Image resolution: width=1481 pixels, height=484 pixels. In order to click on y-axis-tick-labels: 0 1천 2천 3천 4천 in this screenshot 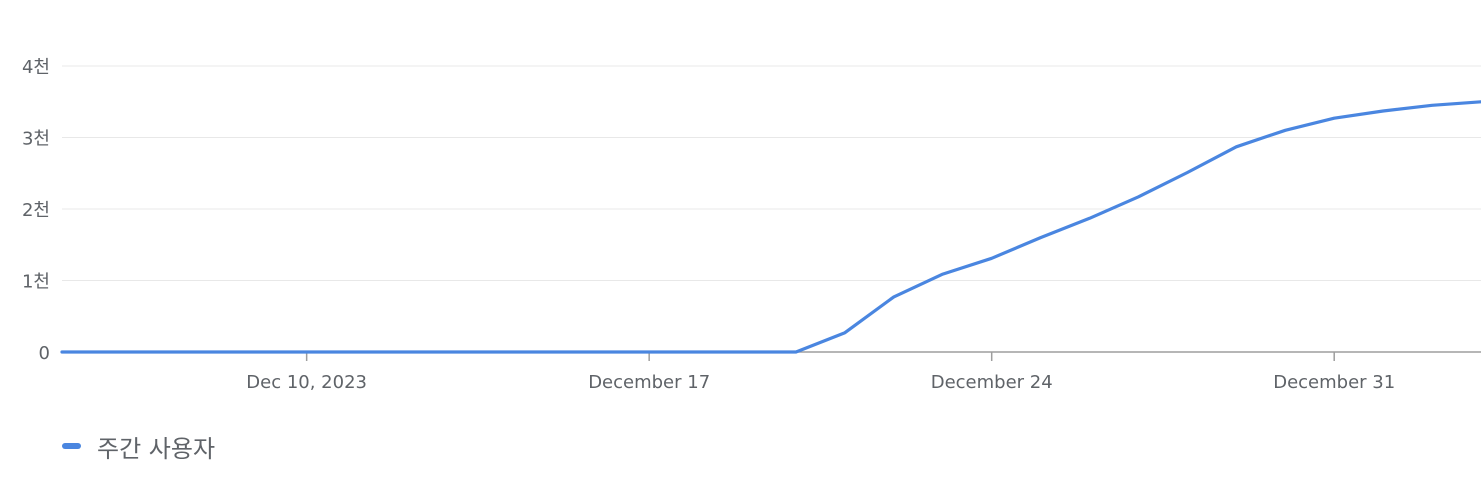, I will do `click(36, 210)`.